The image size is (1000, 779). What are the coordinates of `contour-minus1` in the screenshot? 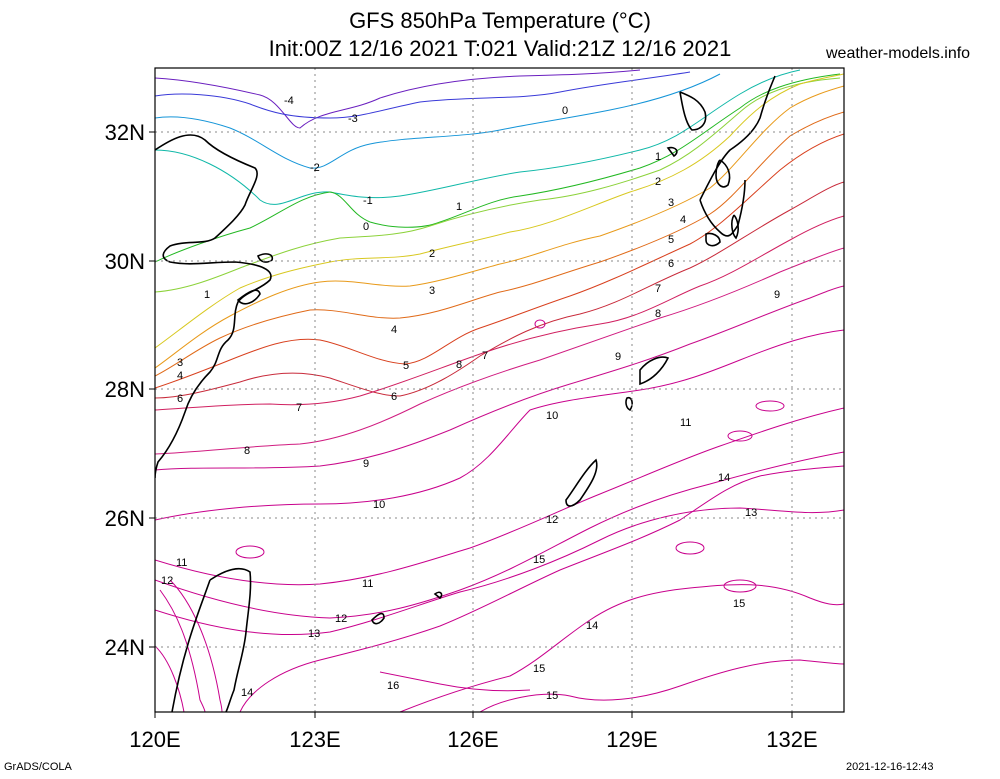 It's located at (478, 137).